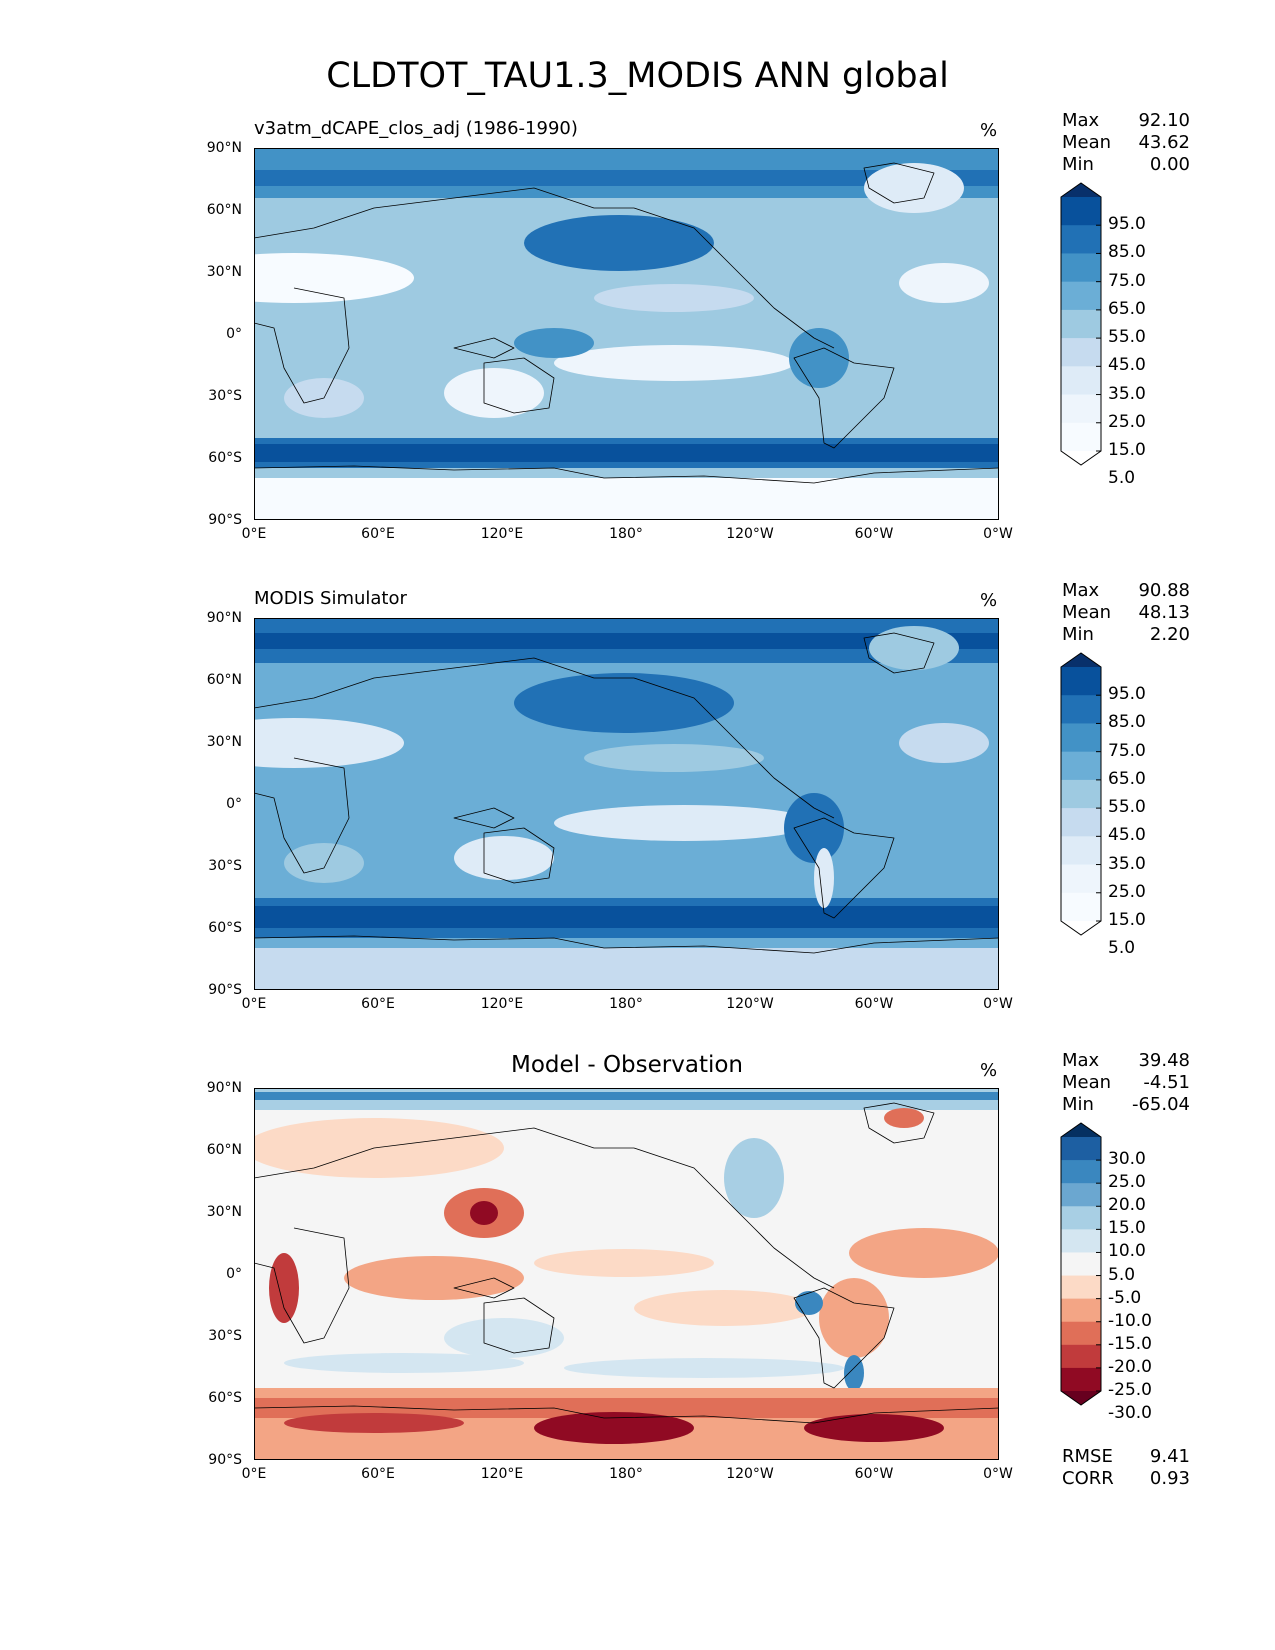 This screenshot has width=1275, height=1650. What do you see at coordinates (1127, 835) in the screenshot?
I see `colorbar-label: 45.0` at bounding box center [1127, 835].